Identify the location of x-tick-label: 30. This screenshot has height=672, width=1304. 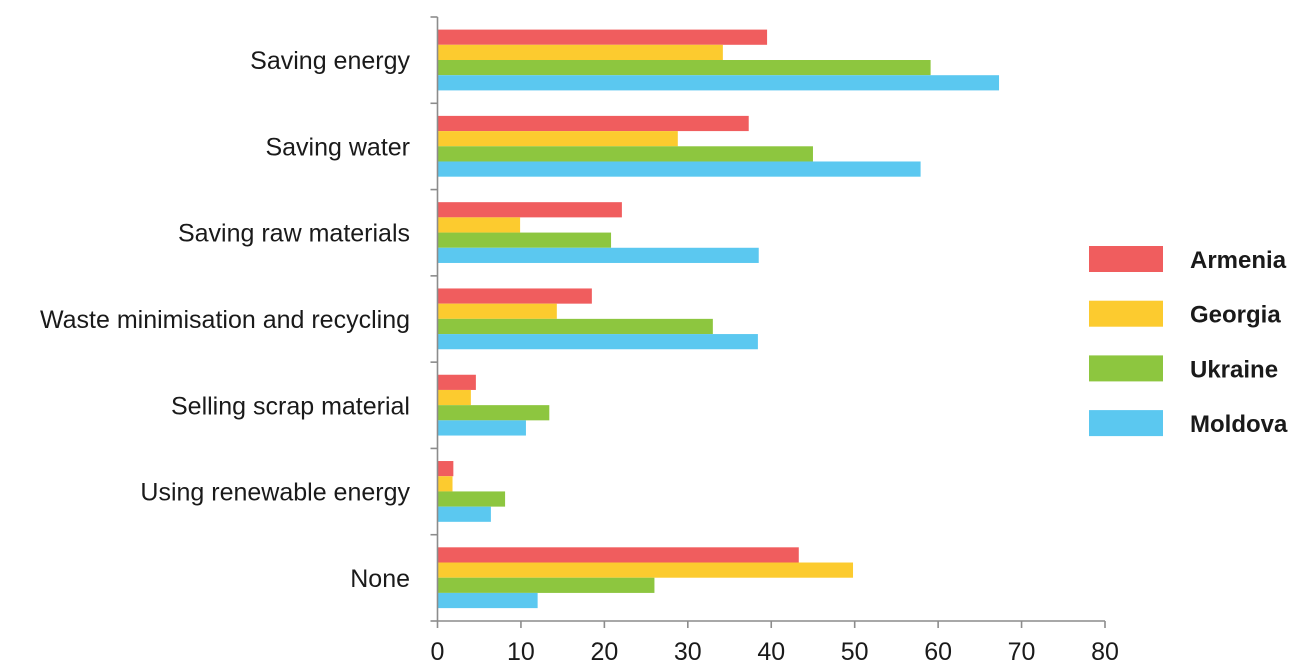
(688, 652).